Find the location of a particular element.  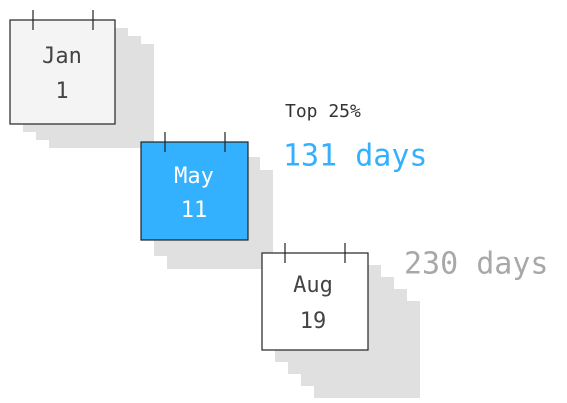

calendar-aug: Aug 19 is located at coordinates (340, 320).